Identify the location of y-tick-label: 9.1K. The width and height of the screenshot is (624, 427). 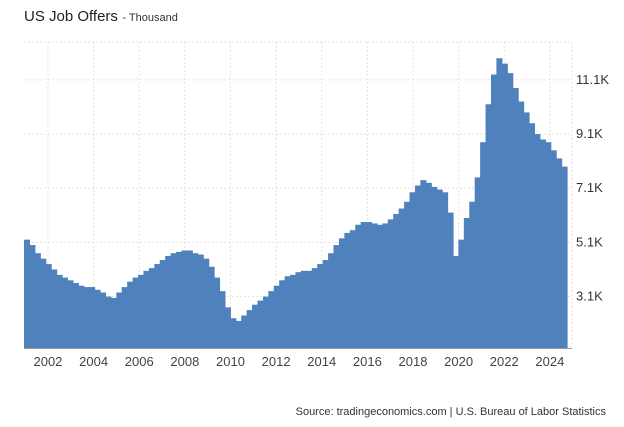
(589, 133).